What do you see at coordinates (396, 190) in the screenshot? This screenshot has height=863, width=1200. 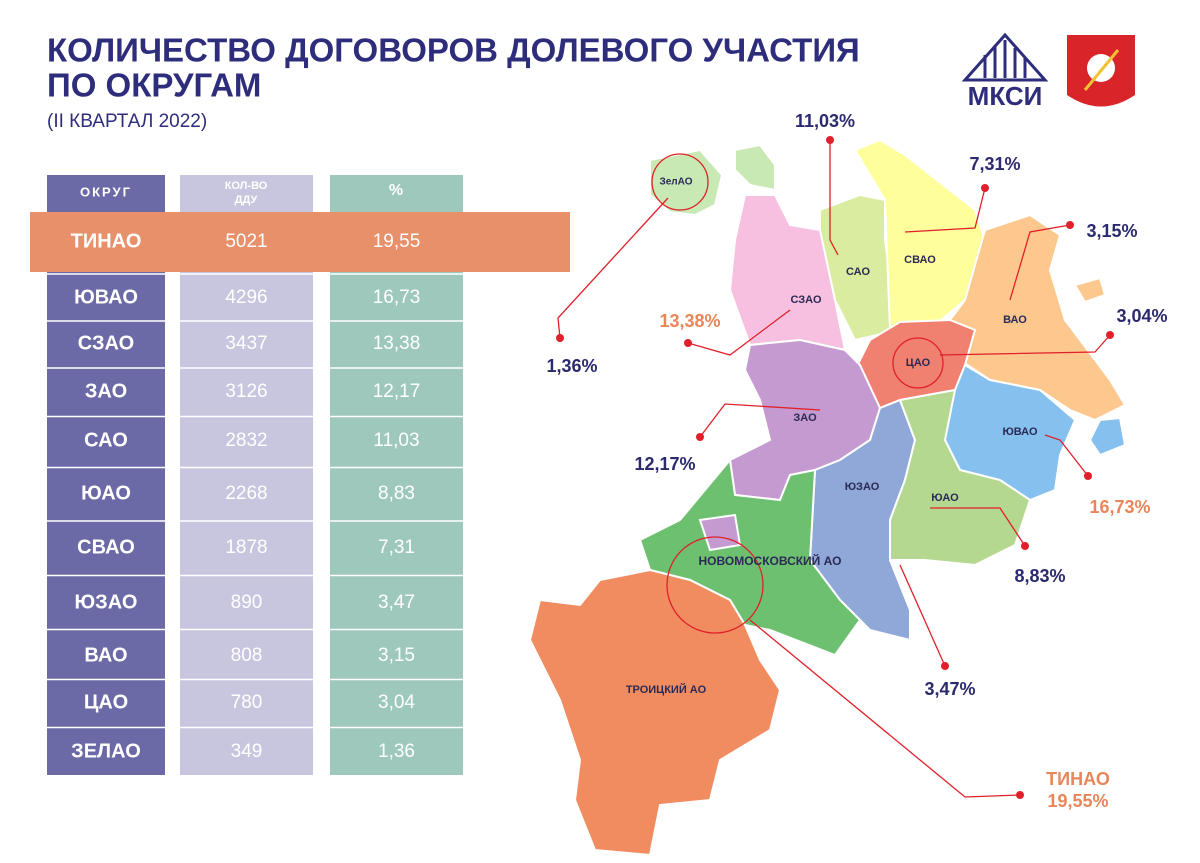 I see `column-header: %` at bounding box center [396, 190].